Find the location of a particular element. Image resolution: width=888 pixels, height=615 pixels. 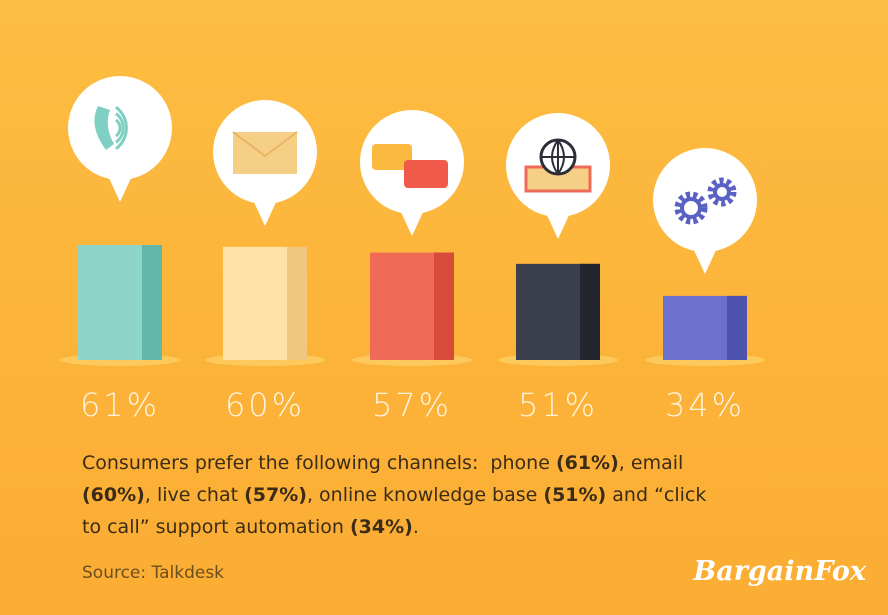

value-label: 57% is located at coordinates (412, 405).